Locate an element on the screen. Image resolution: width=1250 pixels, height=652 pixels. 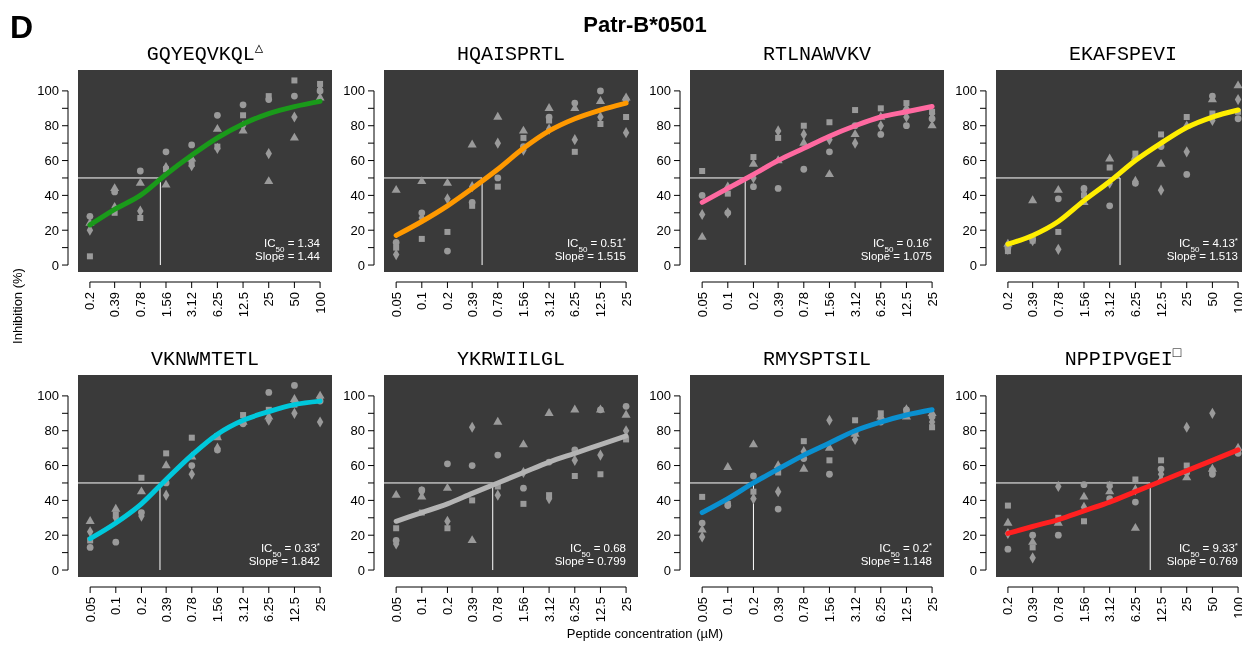
text: D is located at coordinates (22, 27).